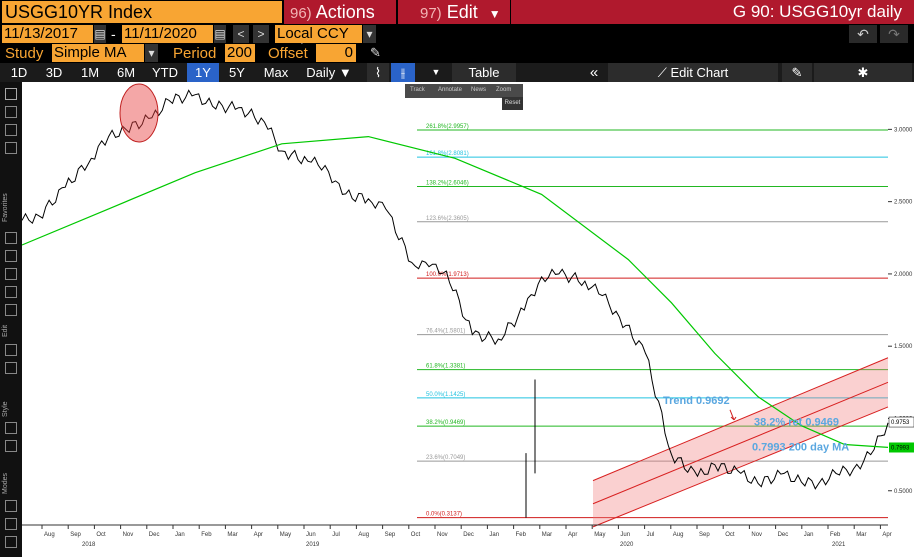 The width and height of the screenshot is (914, 557). I want to click on x-axis-year-label: 2020, so click(627, 545).